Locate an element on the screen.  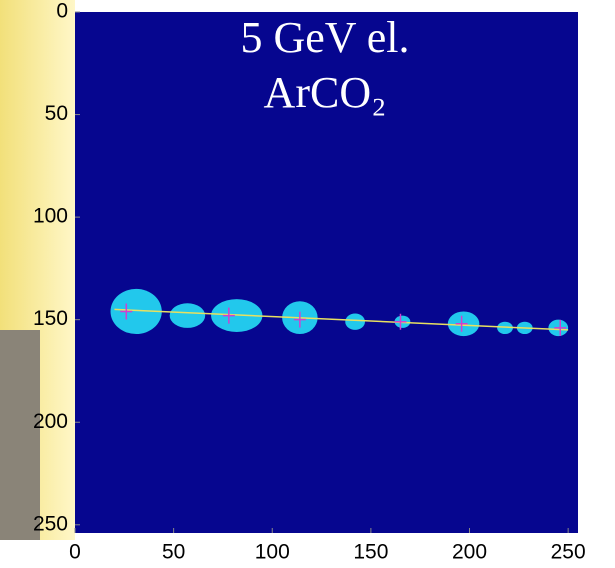
title-line: ArCO₂ is located at coordinates (325, 92).